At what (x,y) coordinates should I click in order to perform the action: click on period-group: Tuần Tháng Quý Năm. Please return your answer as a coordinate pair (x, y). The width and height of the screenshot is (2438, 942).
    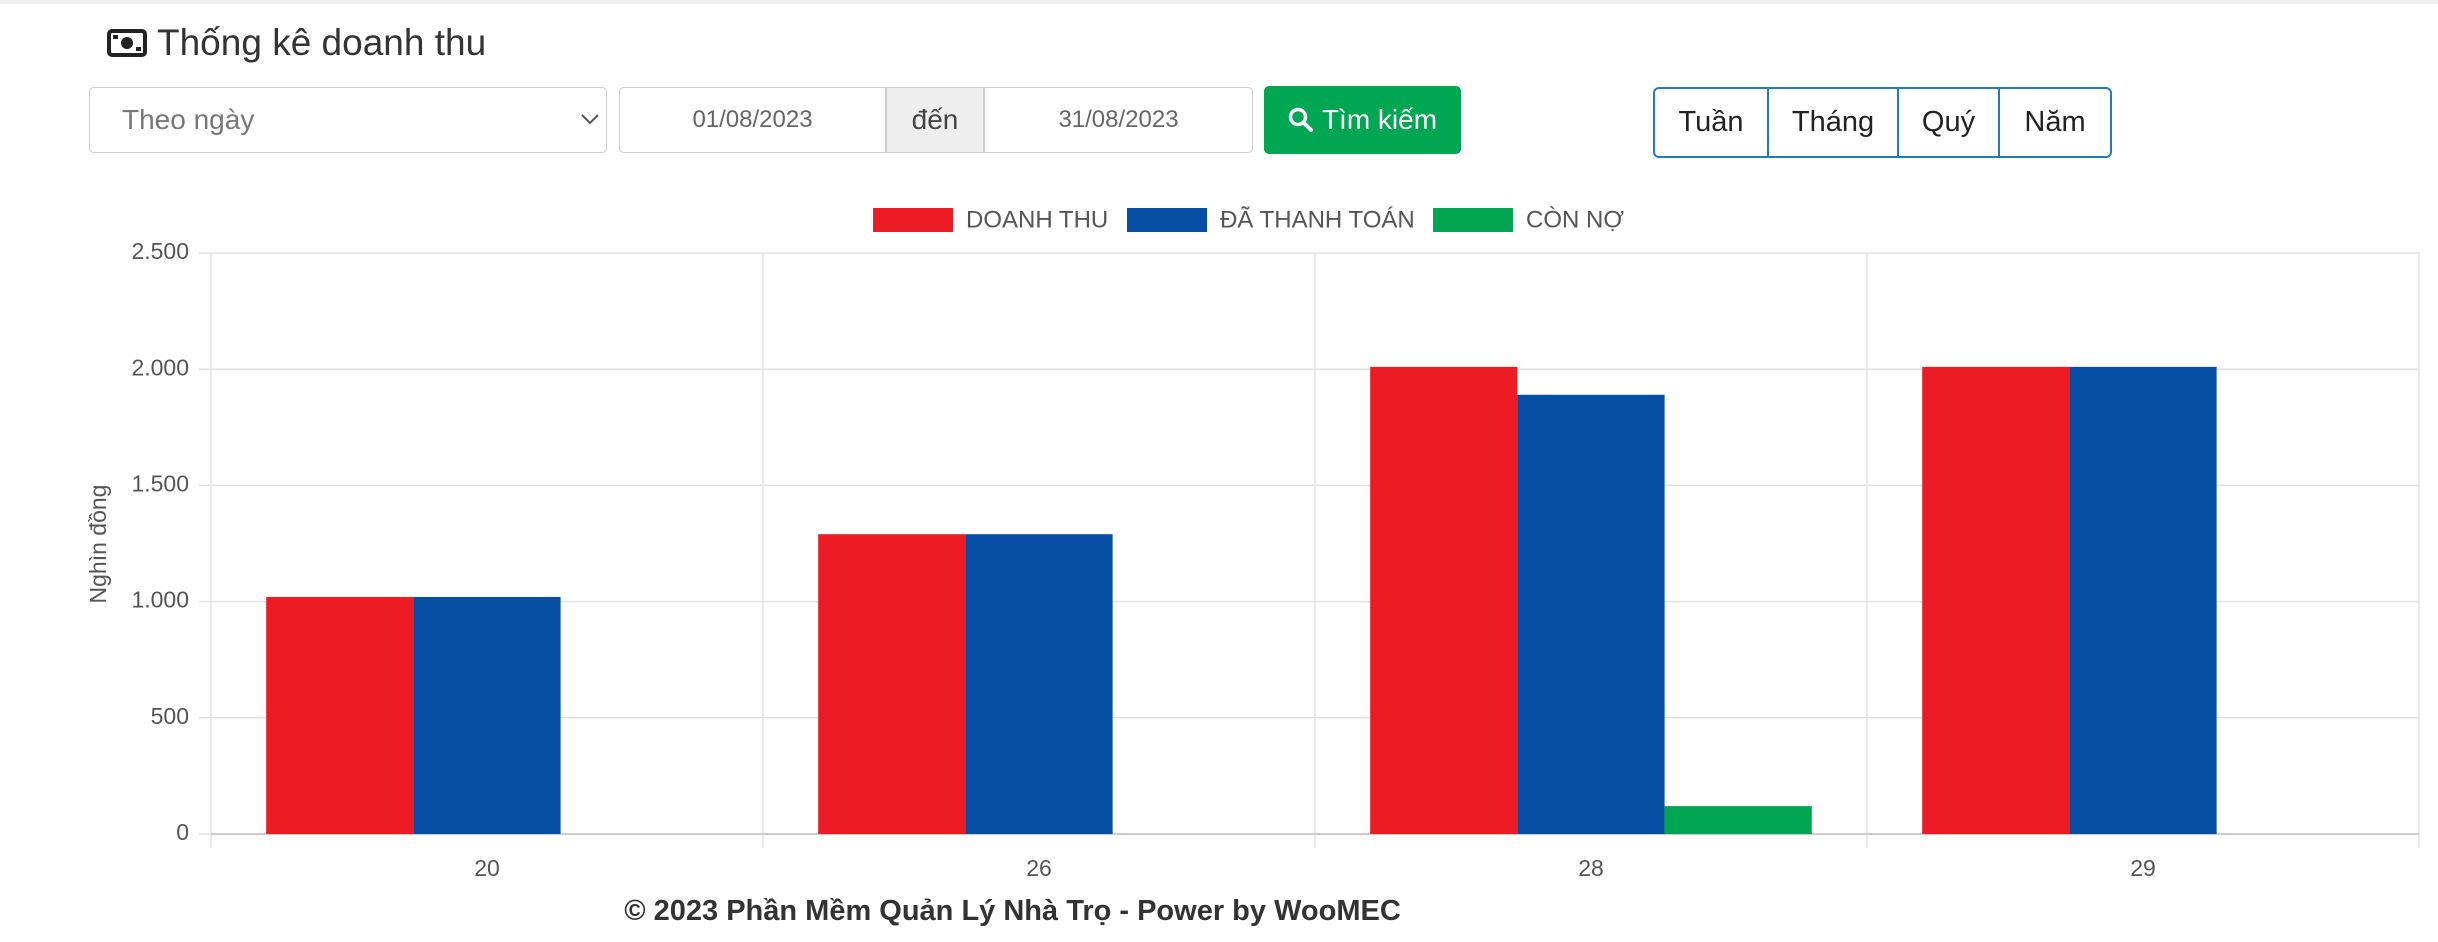
    Looking at the image, I should click on (1882, 122).